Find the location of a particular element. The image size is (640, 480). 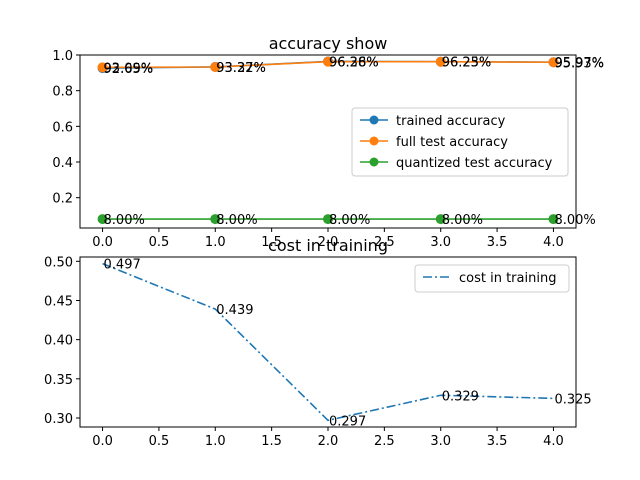

y-tick-label: 0.45 is located at coordinates (58, 301).